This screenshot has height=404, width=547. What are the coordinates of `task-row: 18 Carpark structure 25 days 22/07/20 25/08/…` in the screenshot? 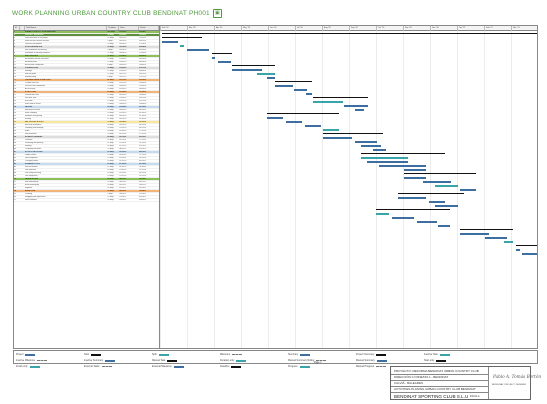 It's located at (86, 83).